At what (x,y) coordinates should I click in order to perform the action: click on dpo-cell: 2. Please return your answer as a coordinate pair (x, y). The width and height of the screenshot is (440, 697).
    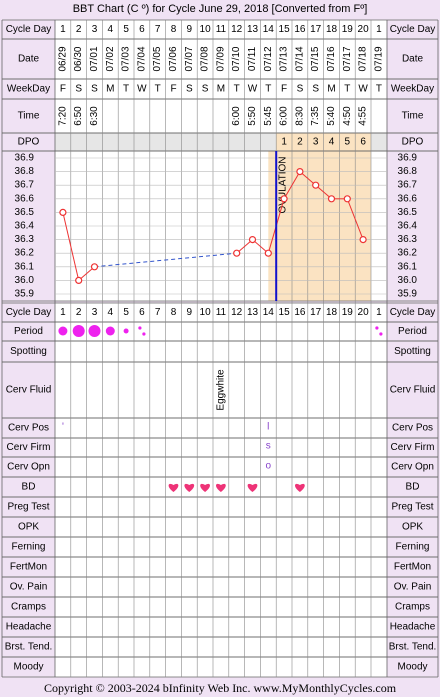
    Looking at the image, I should click on (300, 142).